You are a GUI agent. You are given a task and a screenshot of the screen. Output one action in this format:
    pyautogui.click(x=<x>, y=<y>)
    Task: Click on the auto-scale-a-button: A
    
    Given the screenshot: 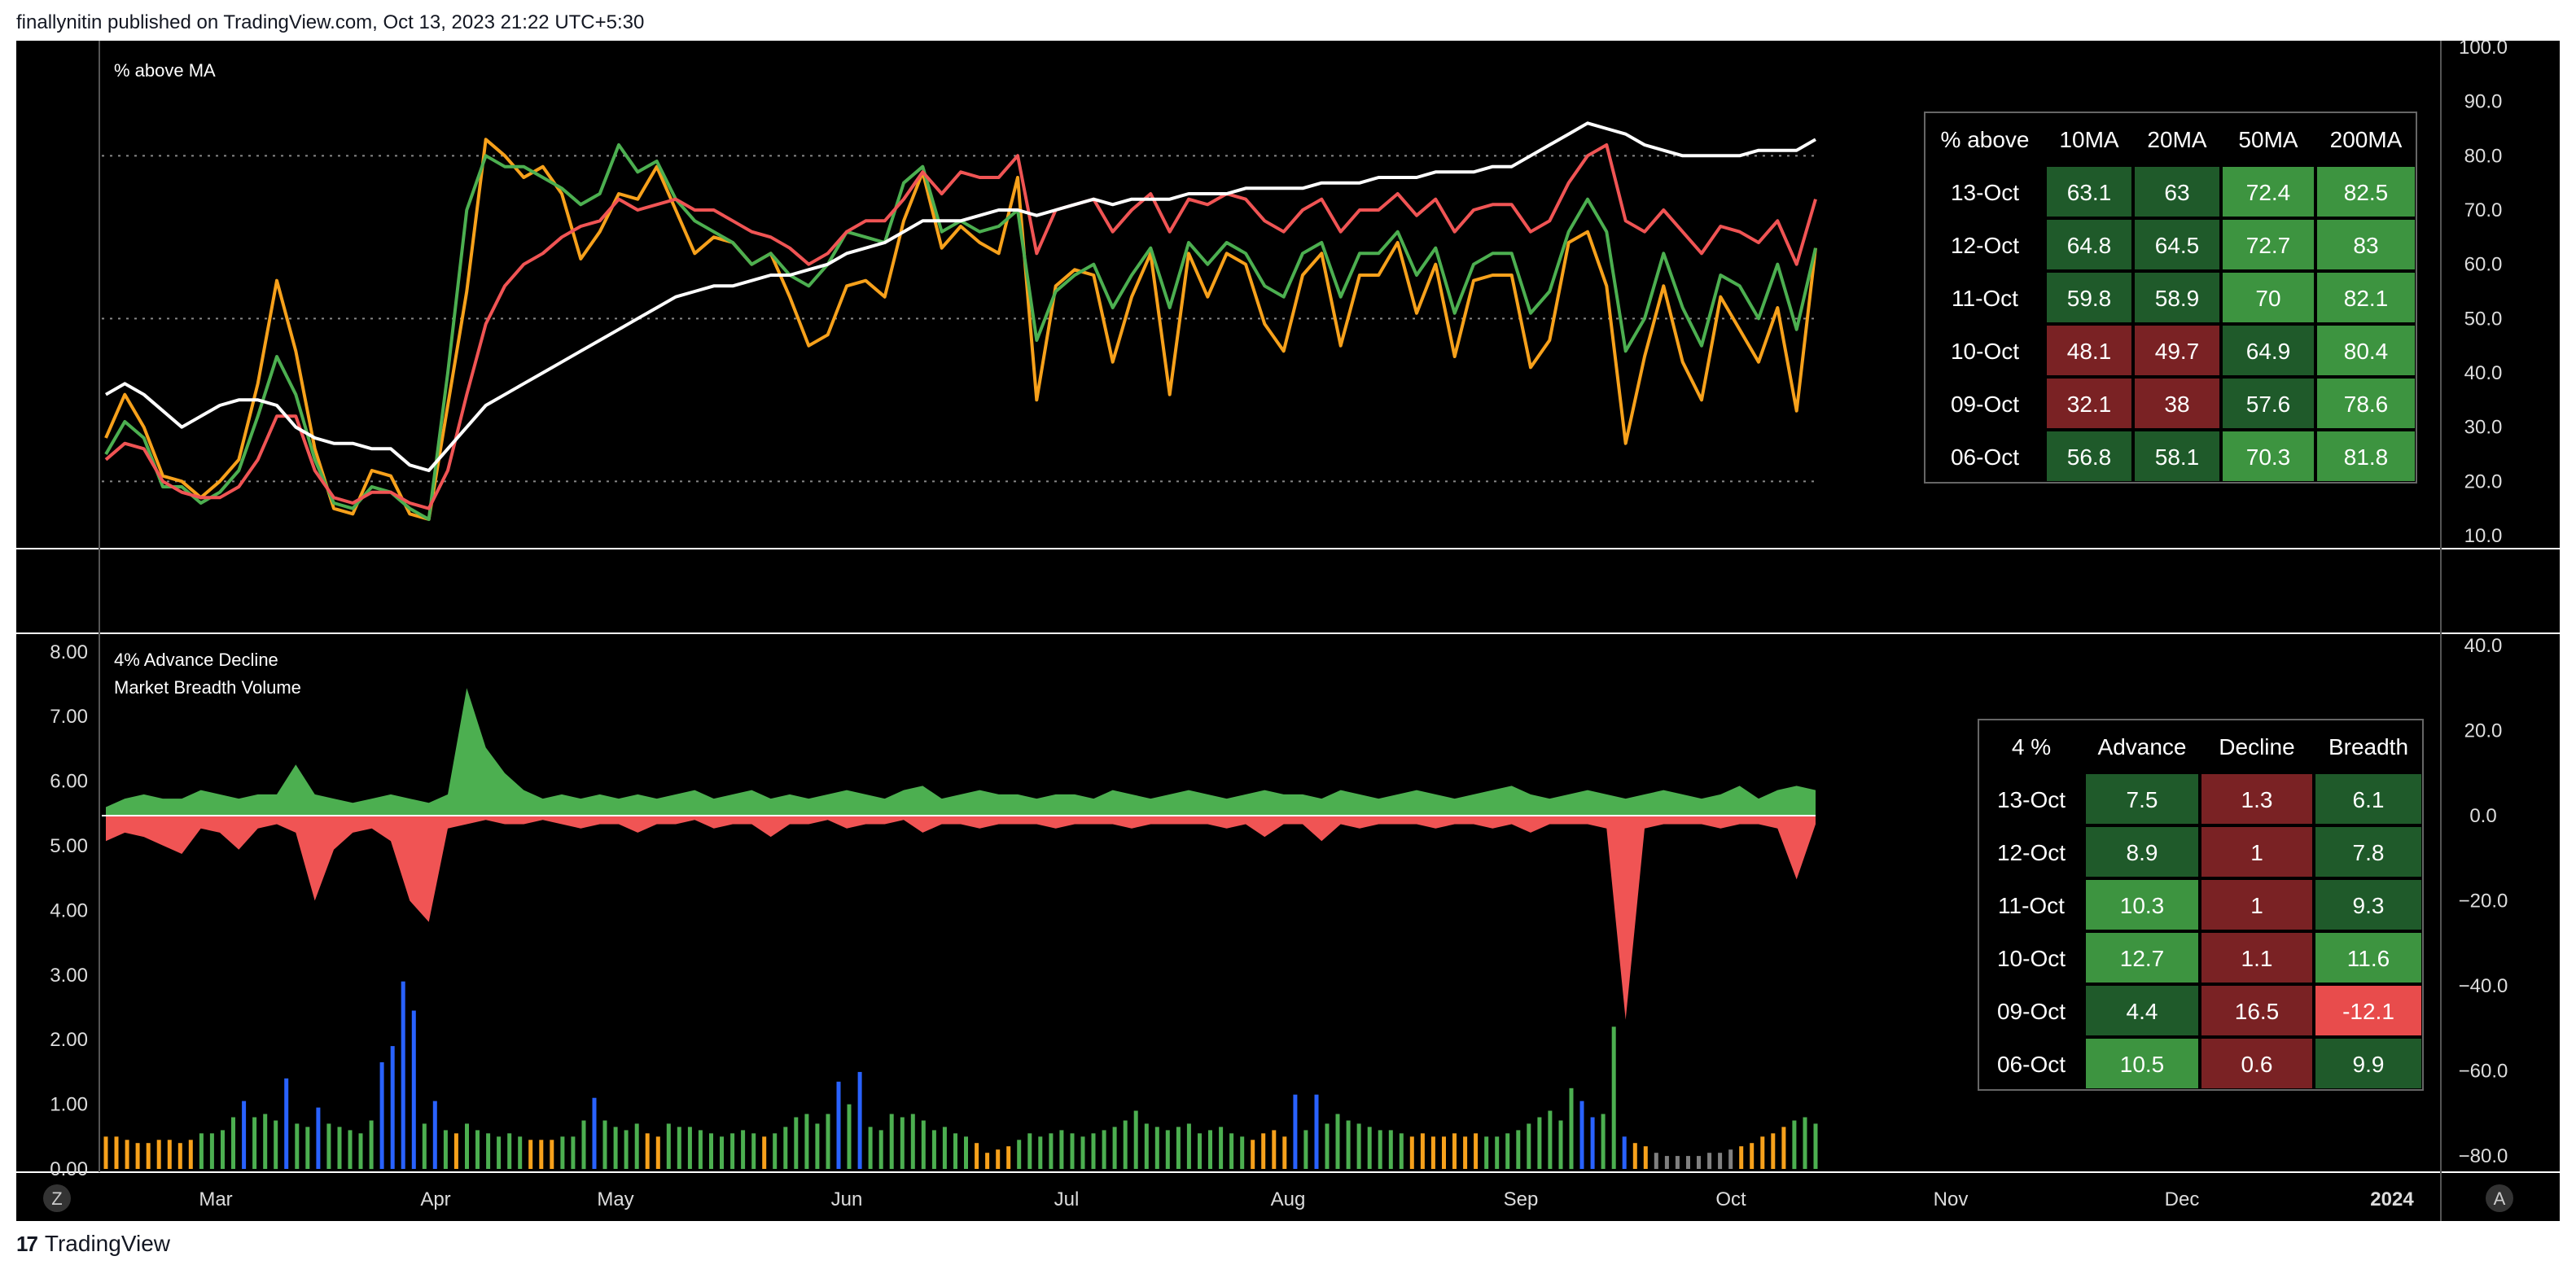 What is the action you would take?
    pyautogui.click(x=2499, y=1198)
    